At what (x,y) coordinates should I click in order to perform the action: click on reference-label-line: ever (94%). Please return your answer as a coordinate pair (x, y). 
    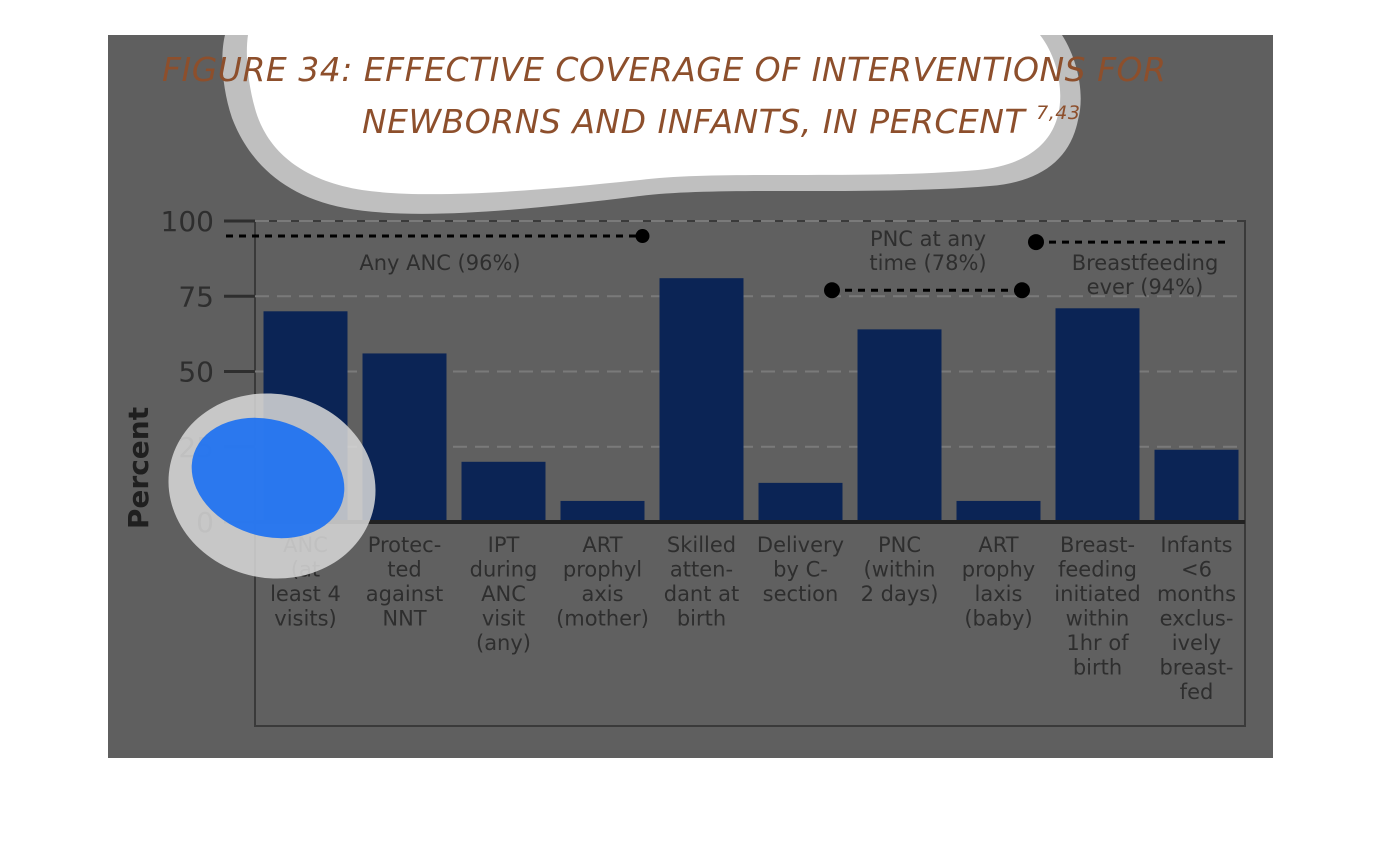
    Looking at the image, I should click on (1145, 287).